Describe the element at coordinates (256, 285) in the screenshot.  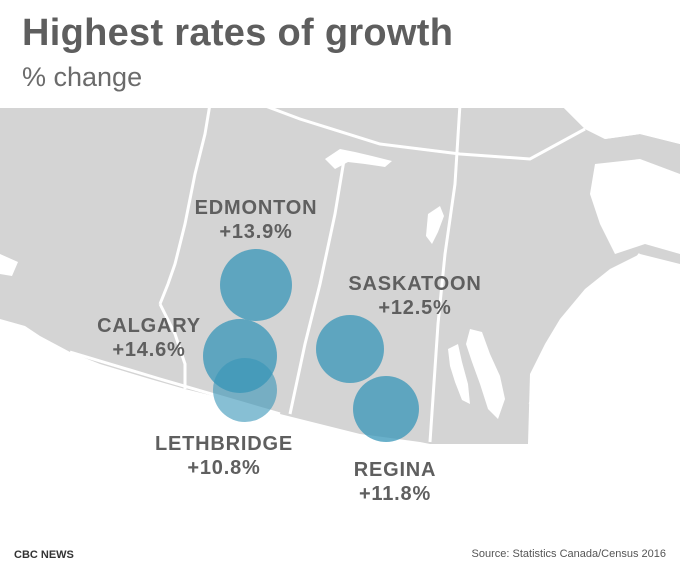
I see `bubble-edmonton` at that location.